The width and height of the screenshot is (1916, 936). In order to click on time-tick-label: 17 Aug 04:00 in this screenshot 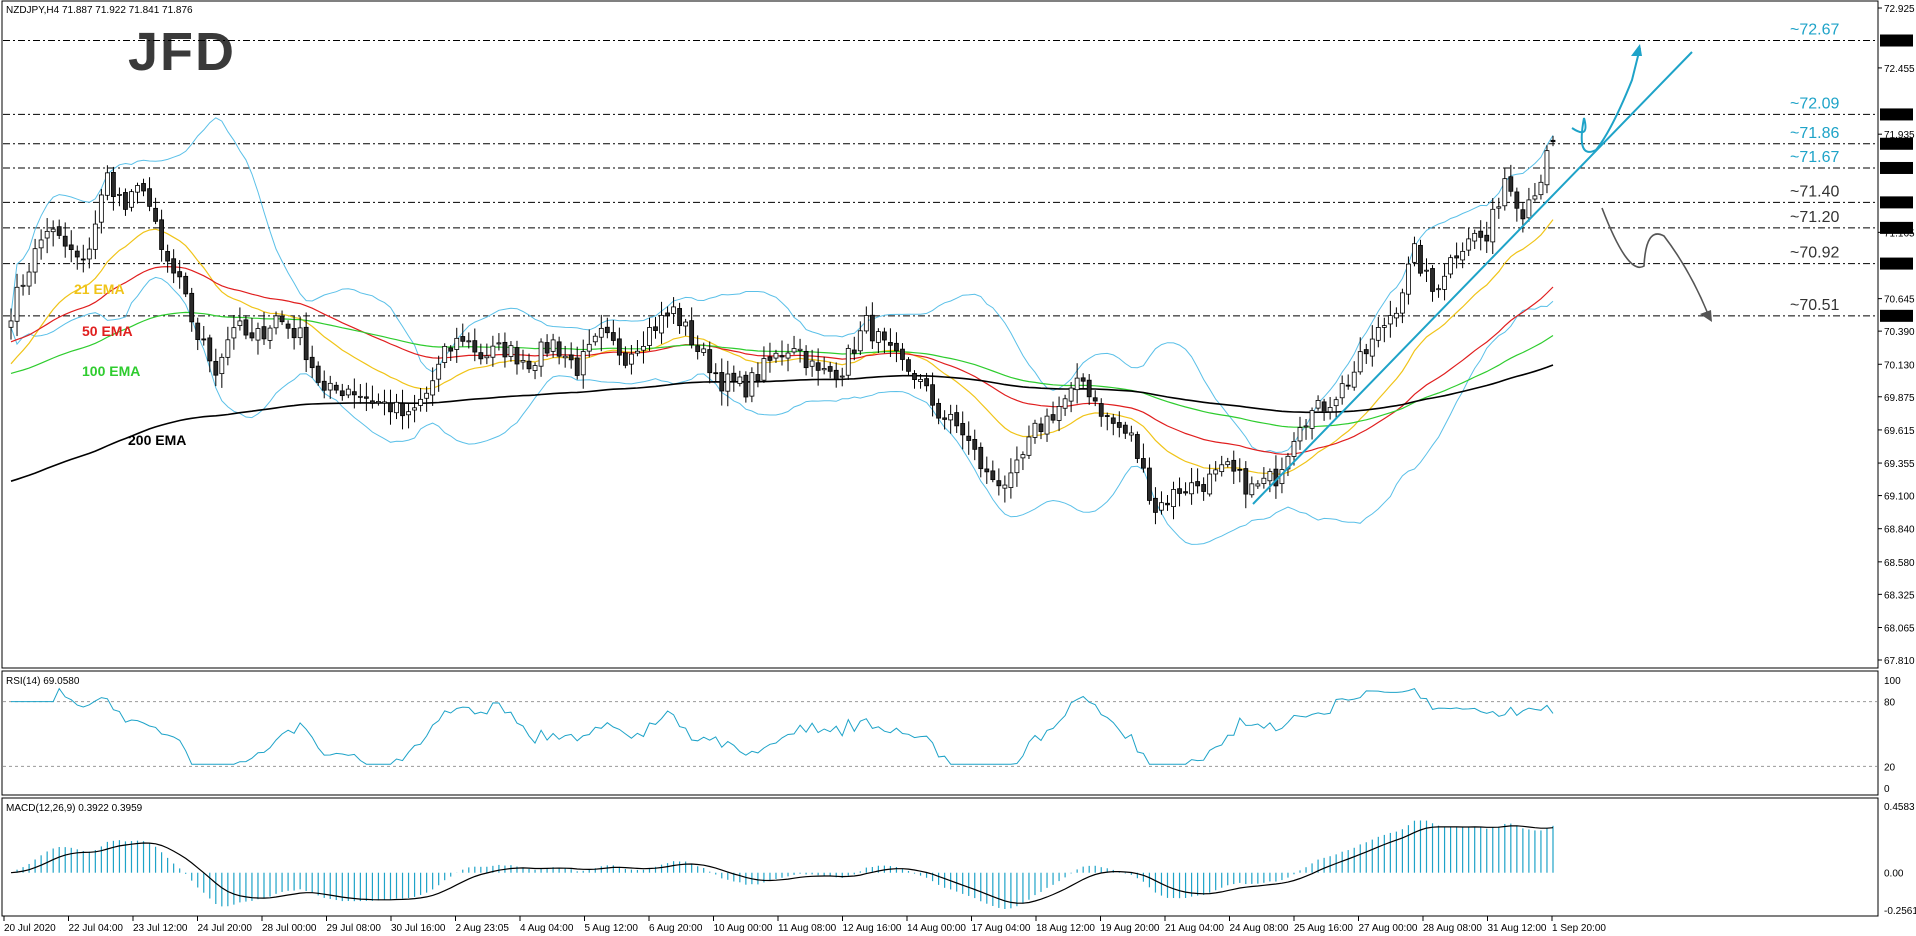, I will do `click(1001, 928)`.